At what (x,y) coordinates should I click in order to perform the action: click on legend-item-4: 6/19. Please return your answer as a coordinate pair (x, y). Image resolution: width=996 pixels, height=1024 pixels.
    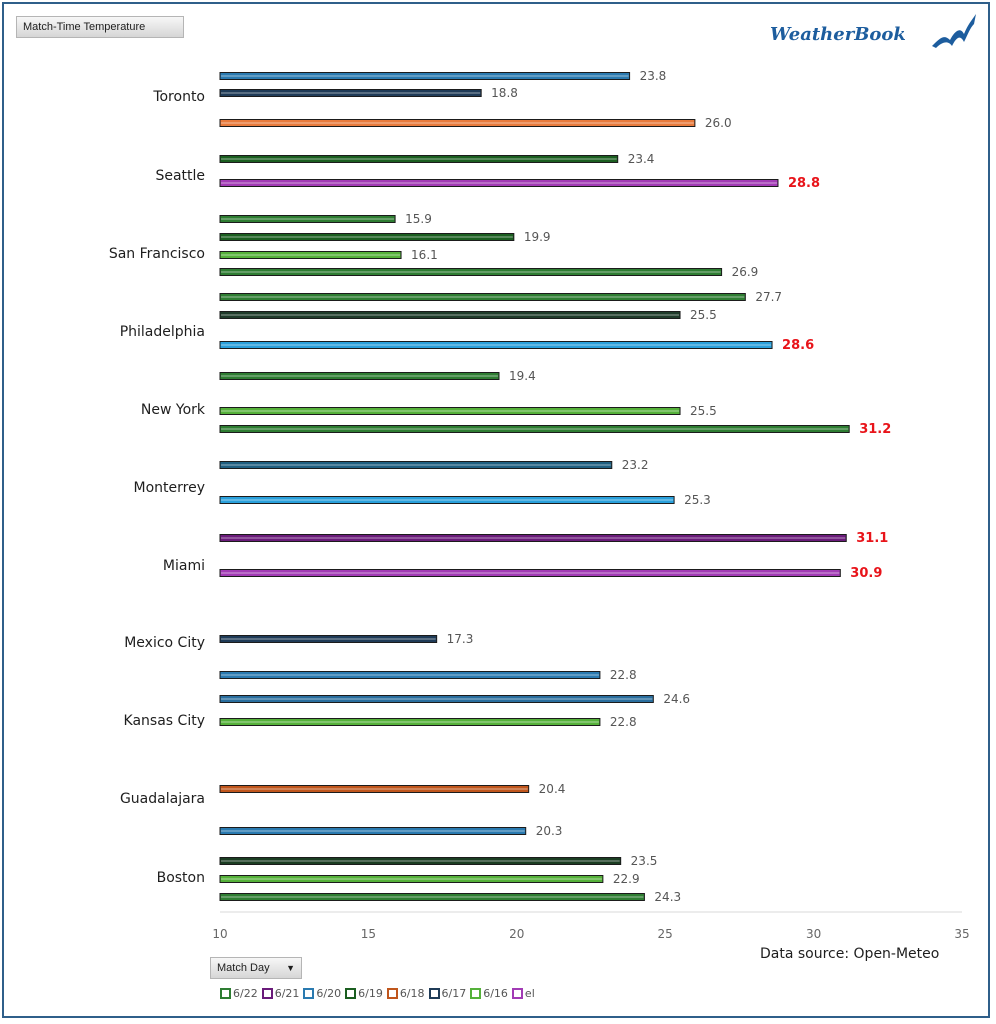
    Looking at the image, I should click on (364, 993).